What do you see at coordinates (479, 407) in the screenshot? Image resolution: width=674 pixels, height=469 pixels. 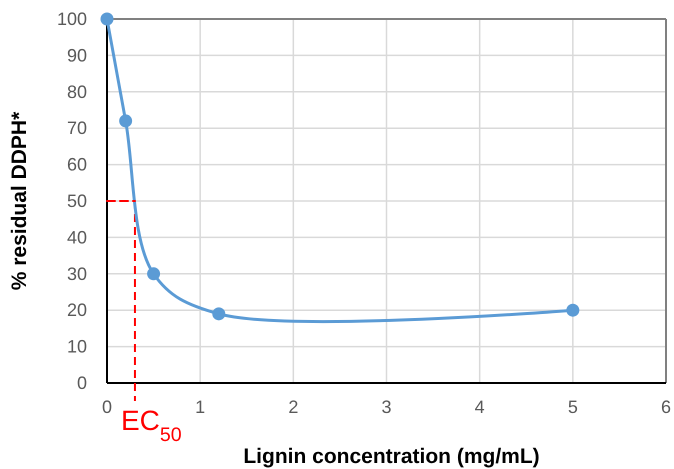 I see `x-tick-label: 4` at bounding box center [479, 407].